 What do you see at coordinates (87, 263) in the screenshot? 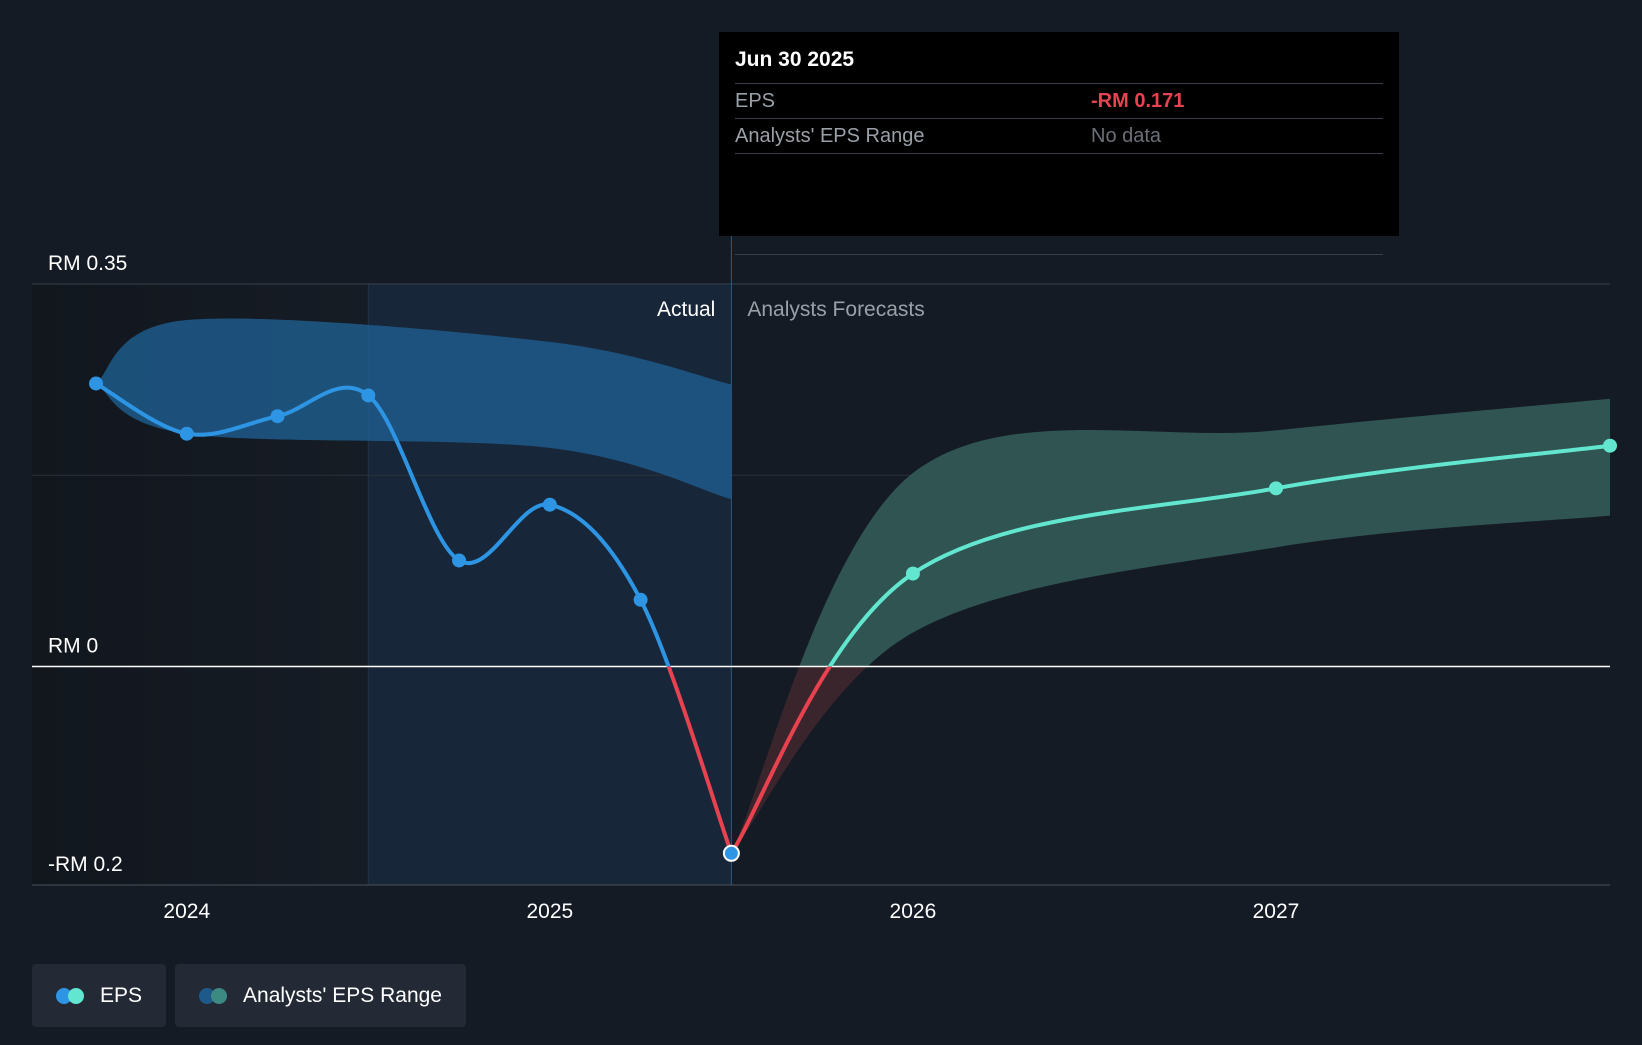
I see `y-tick-label: RM 0.35` at bounding box center [87, 263].